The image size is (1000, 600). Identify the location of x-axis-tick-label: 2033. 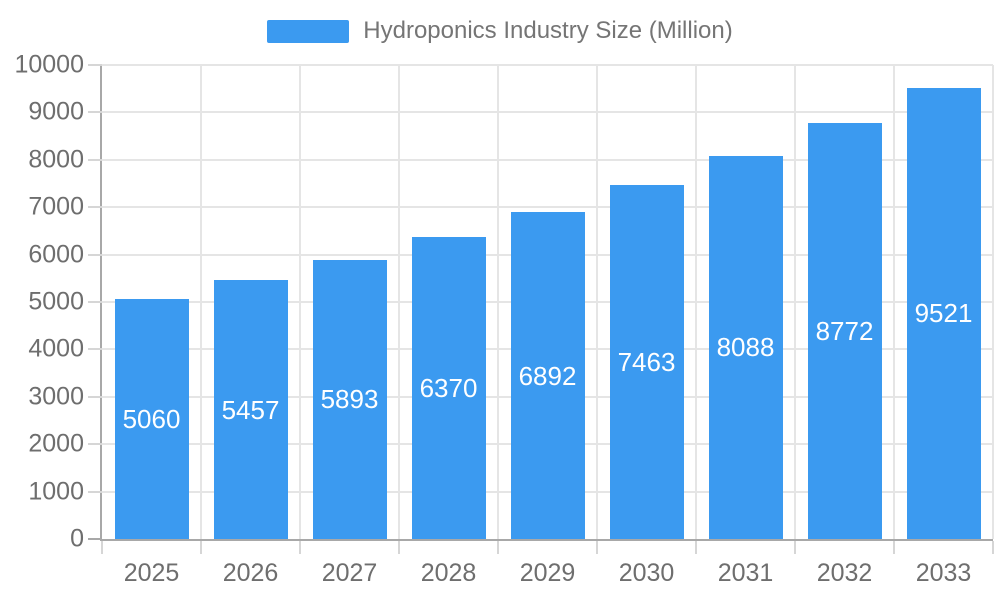
(943, 573).